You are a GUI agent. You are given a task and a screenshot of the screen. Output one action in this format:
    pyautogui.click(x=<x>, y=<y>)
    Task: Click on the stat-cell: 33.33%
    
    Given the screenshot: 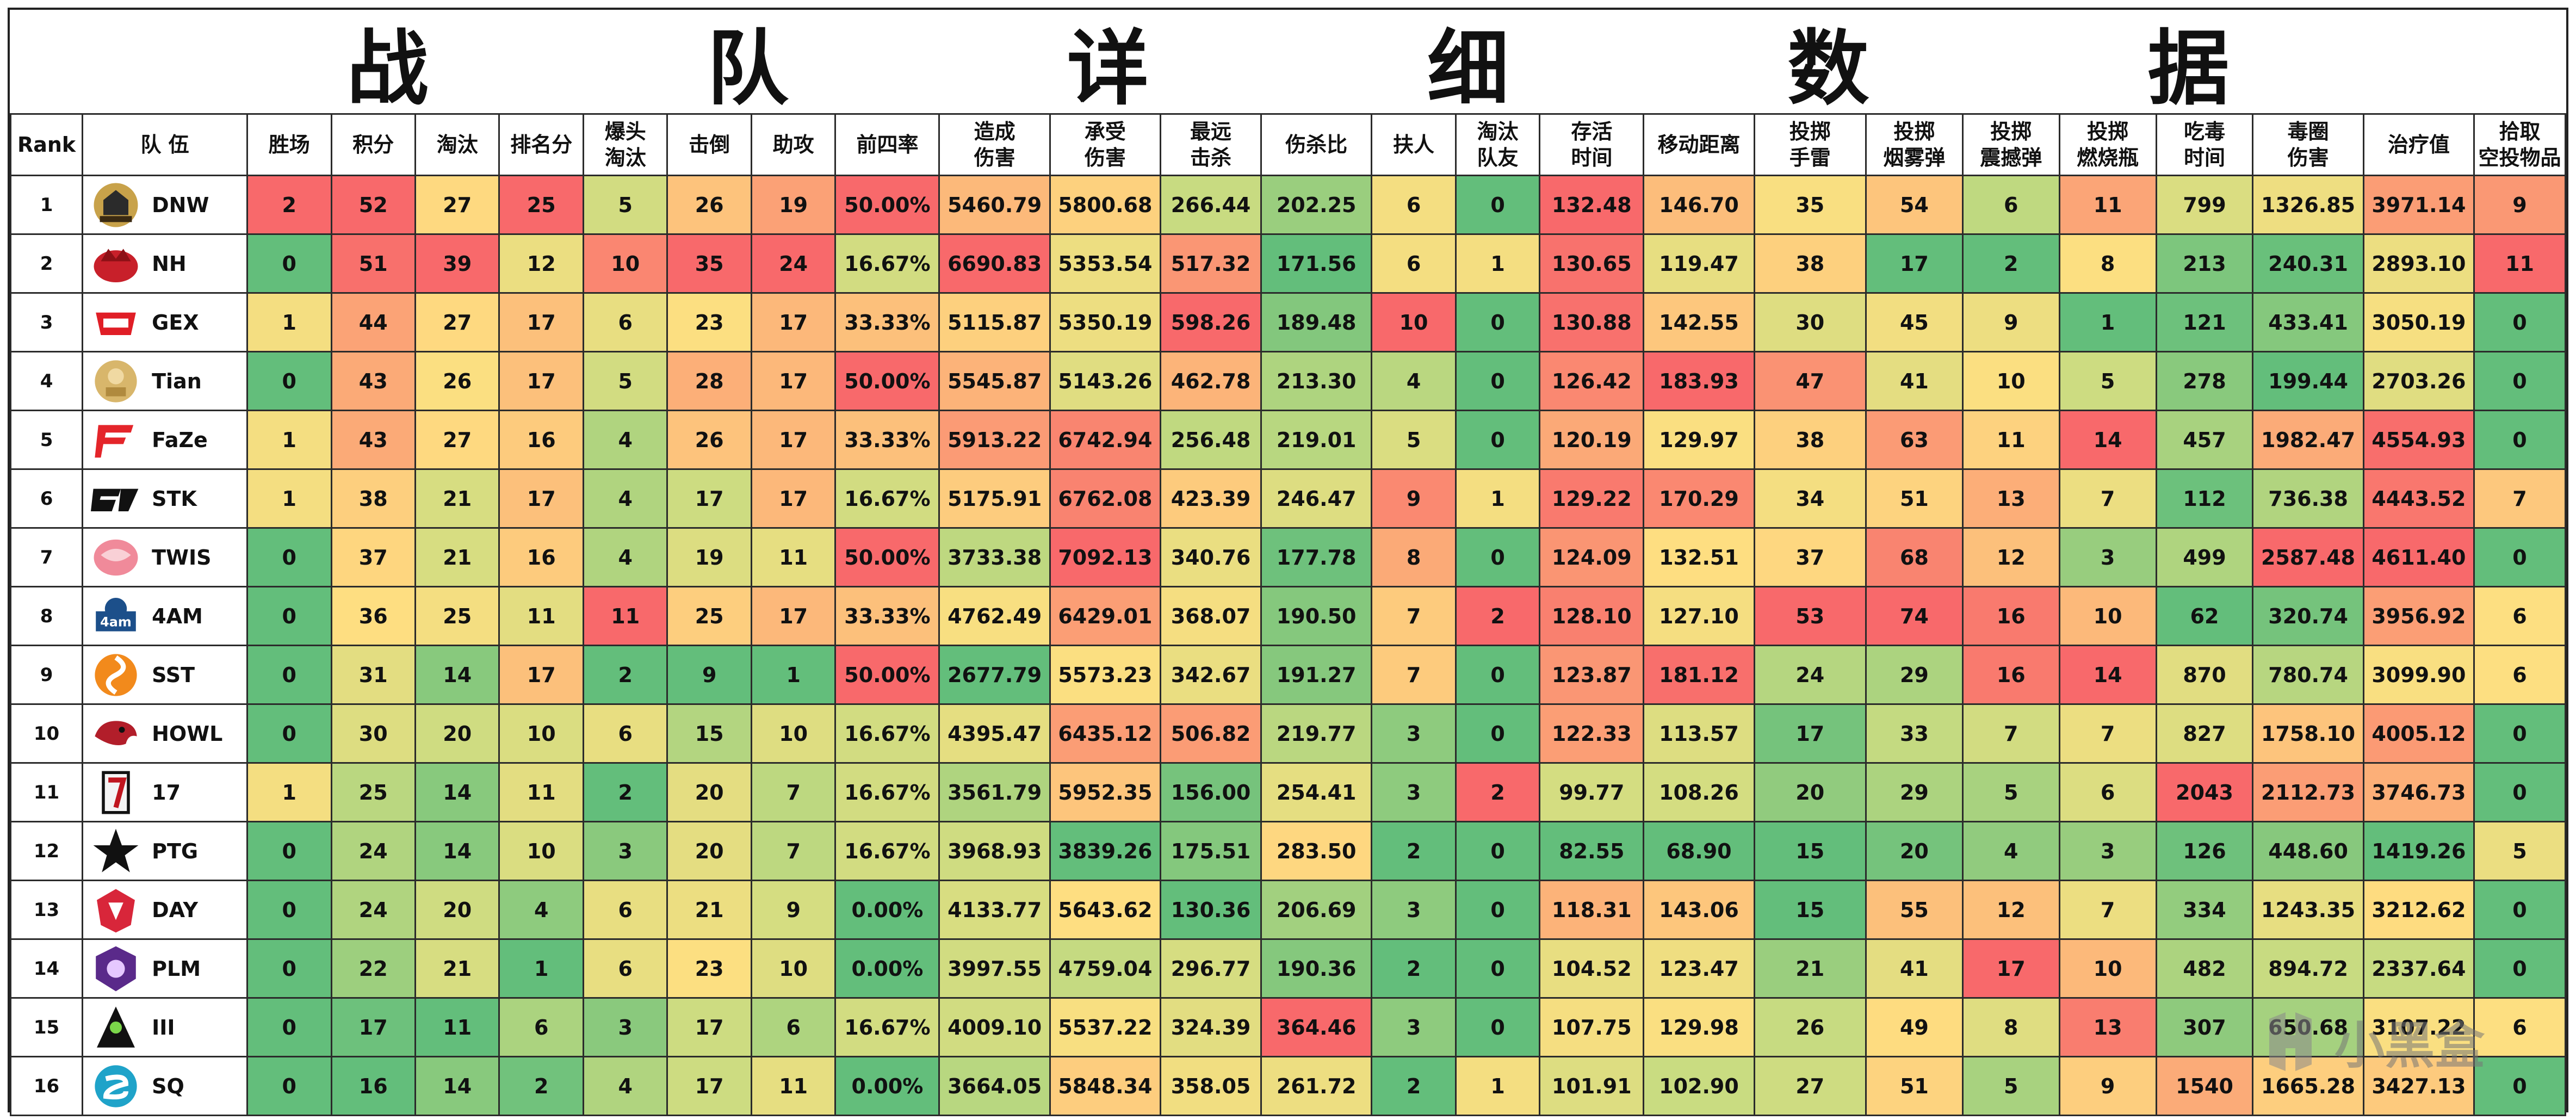 What is the action you would take?
    pyautogui.click(x=887, y=322)
    